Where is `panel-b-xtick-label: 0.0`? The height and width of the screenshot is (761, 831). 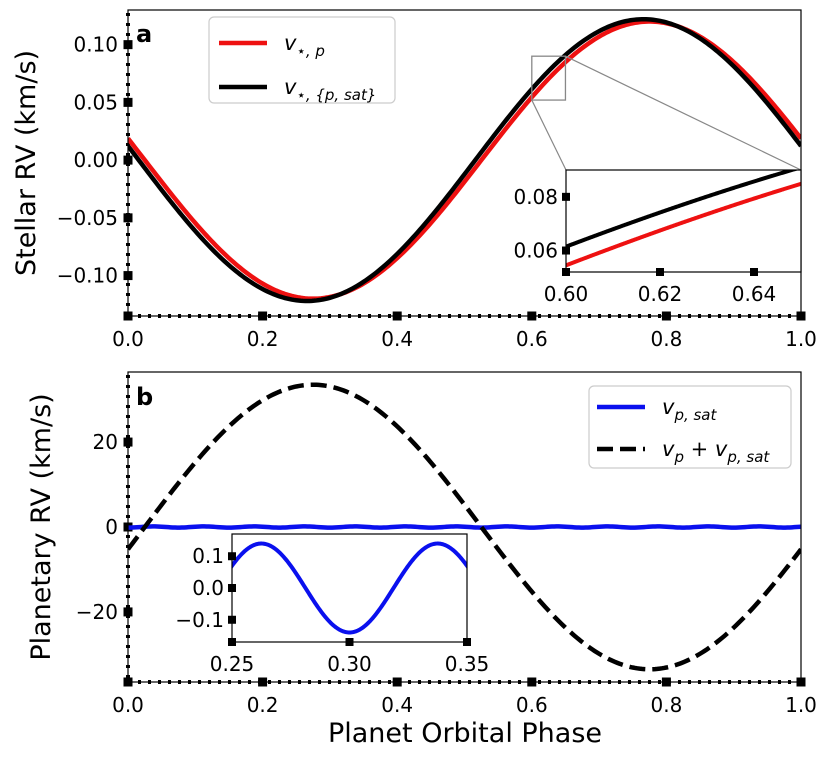 panel-b-xtick-label: 0.0 is located at coordinates (128, 705).